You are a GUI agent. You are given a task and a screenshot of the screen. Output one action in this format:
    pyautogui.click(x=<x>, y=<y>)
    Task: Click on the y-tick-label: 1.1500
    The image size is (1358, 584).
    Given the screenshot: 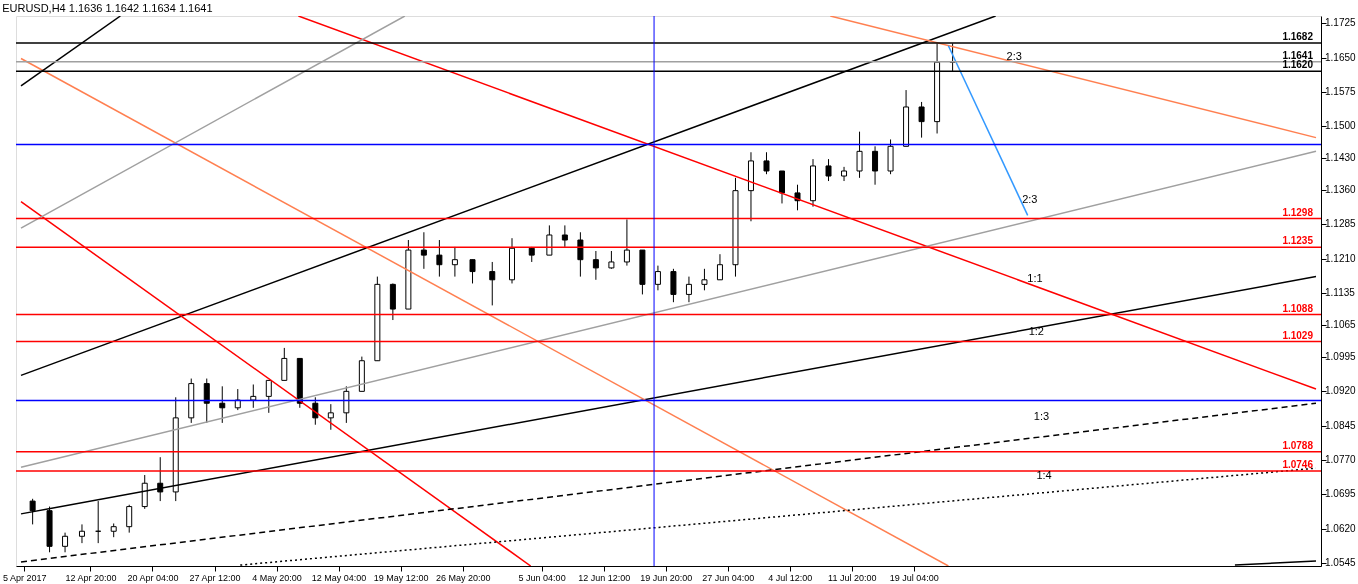 What is the action you would take?
    pyautogui.click(x=1341, y=126)
    